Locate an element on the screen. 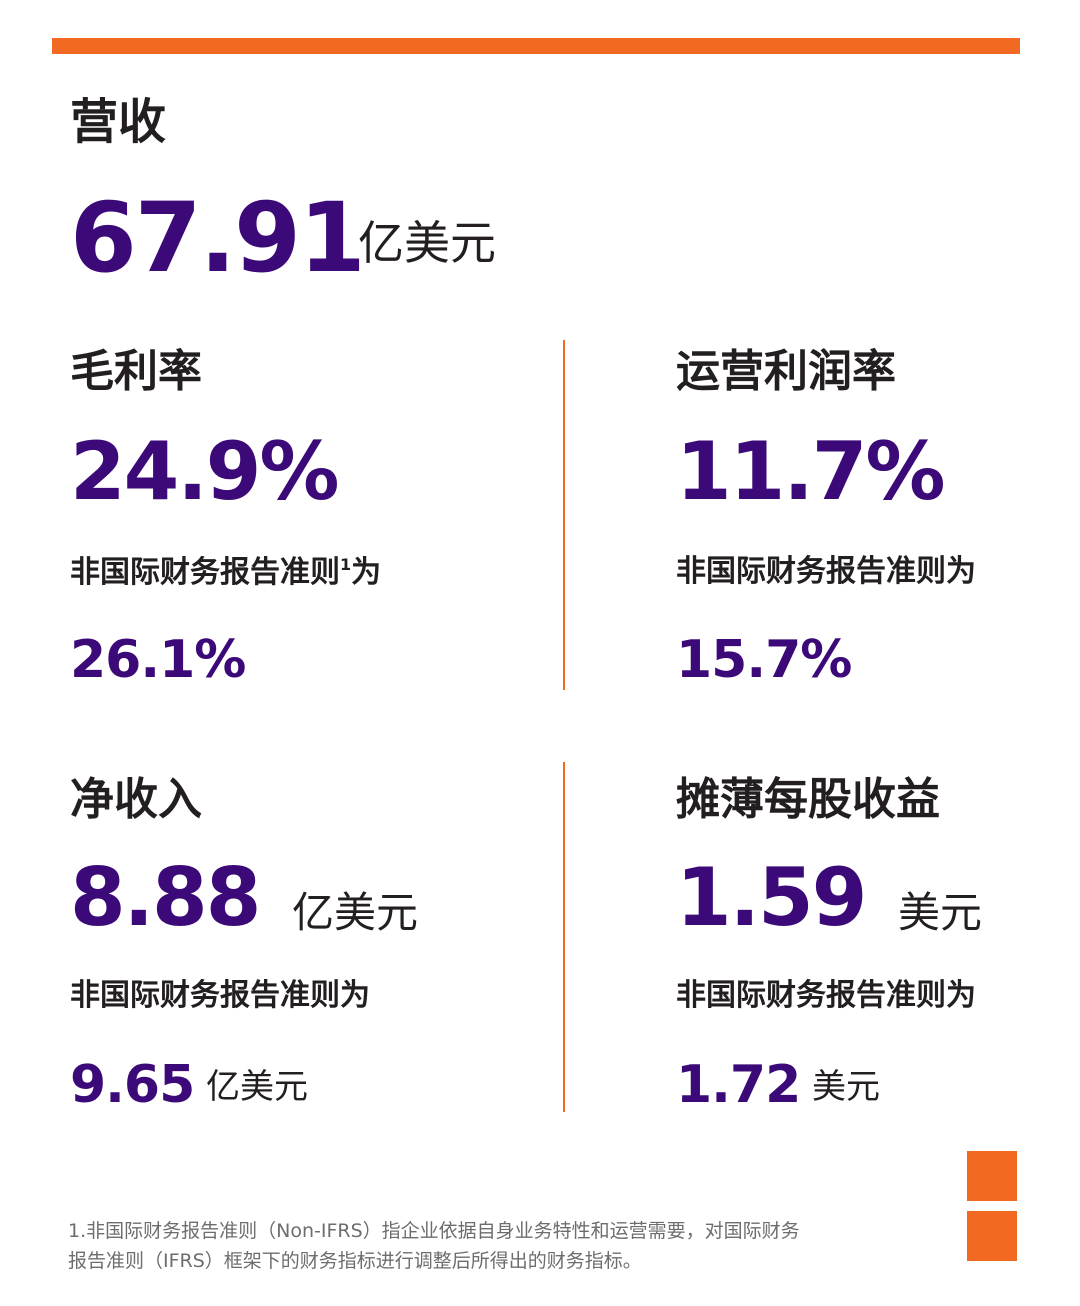  revenue-value: 67.91 is located at coordinates (218, 238).